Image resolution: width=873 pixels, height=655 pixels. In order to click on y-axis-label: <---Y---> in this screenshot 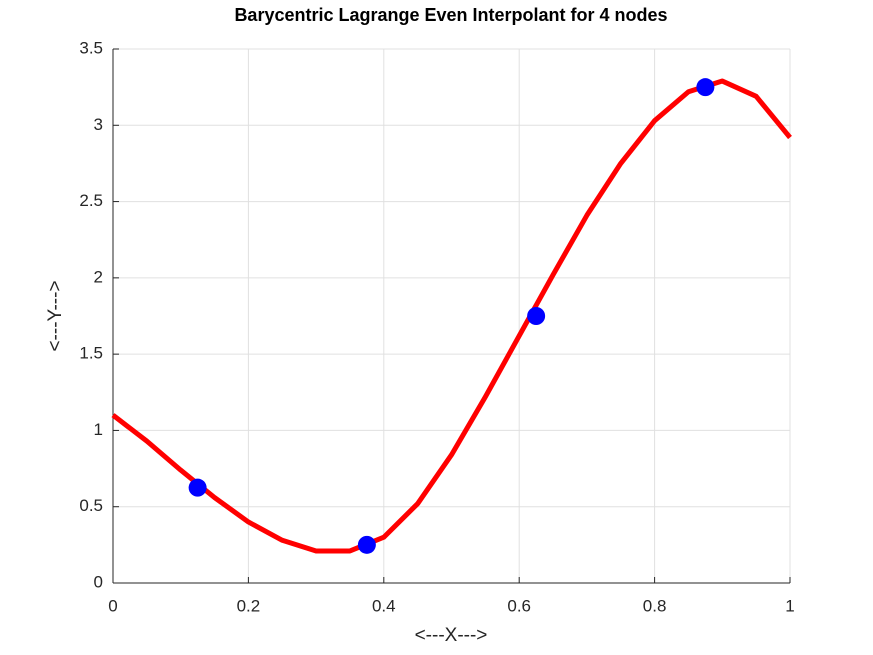, I will do `click(55, 315)`.